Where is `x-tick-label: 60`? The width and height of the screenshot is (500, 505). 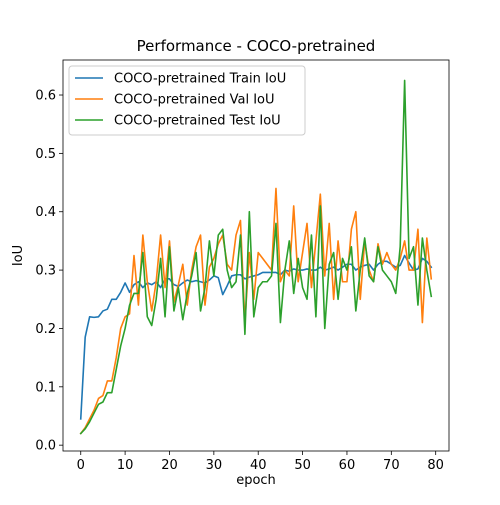
x-tick-label: 60 is located at coordinates (347, 465).